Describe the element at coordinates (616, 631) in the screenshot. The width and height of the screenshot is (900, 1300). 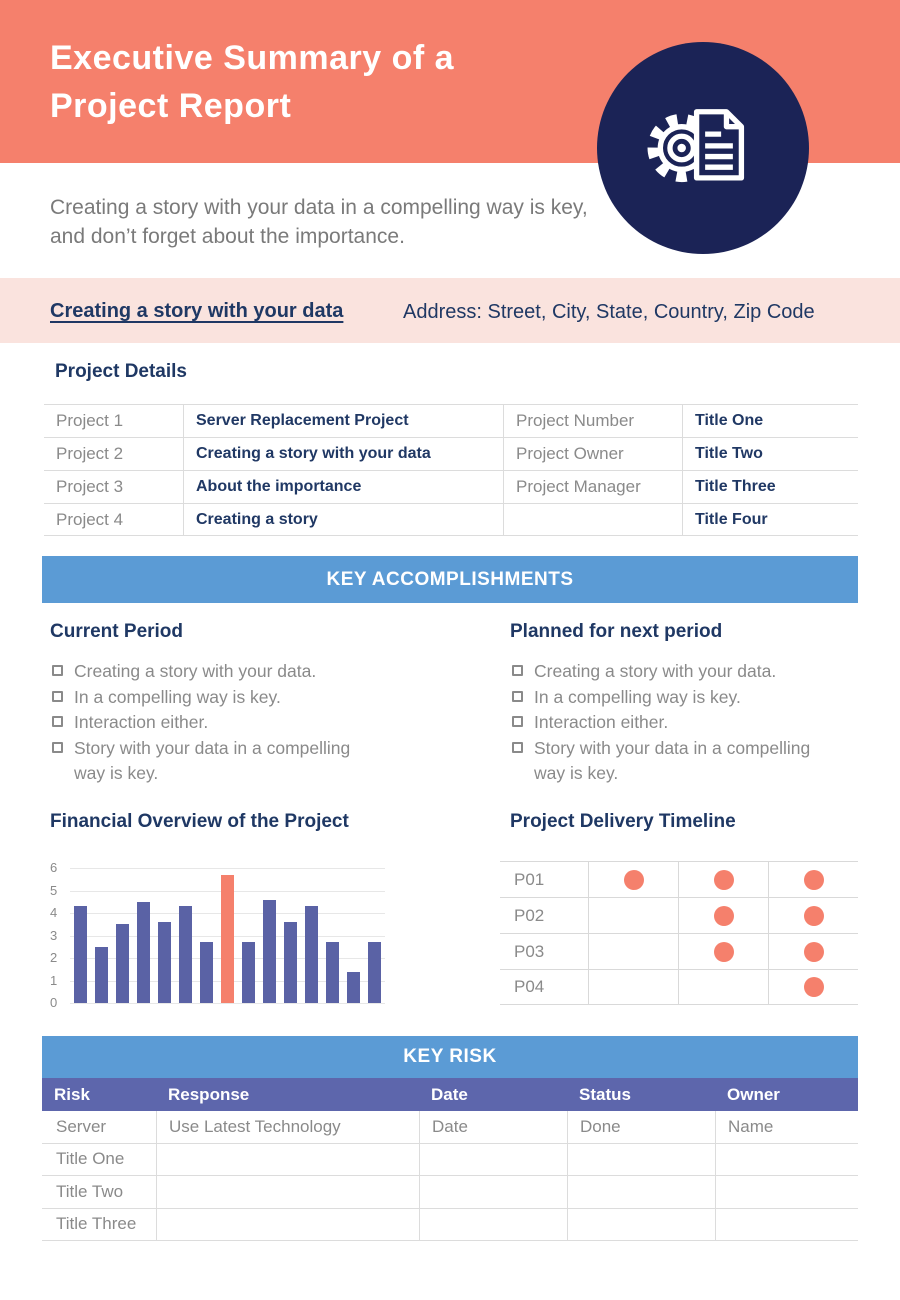
I see `next-period-heading: Planned for next period` at that location.